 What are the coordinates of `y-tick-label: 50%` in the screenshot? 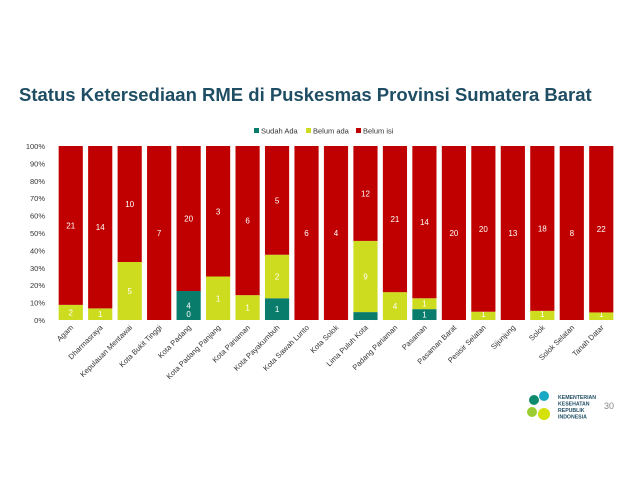 It's located at (37, 233).